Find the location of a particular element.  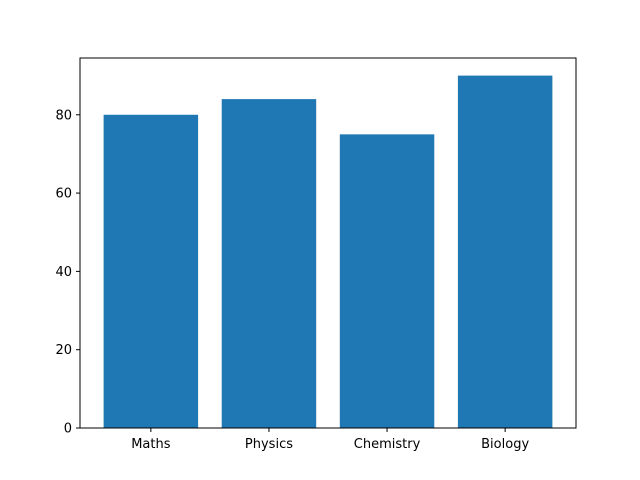

x-tick-label: Chemistry is located at coordinates (387, 444).